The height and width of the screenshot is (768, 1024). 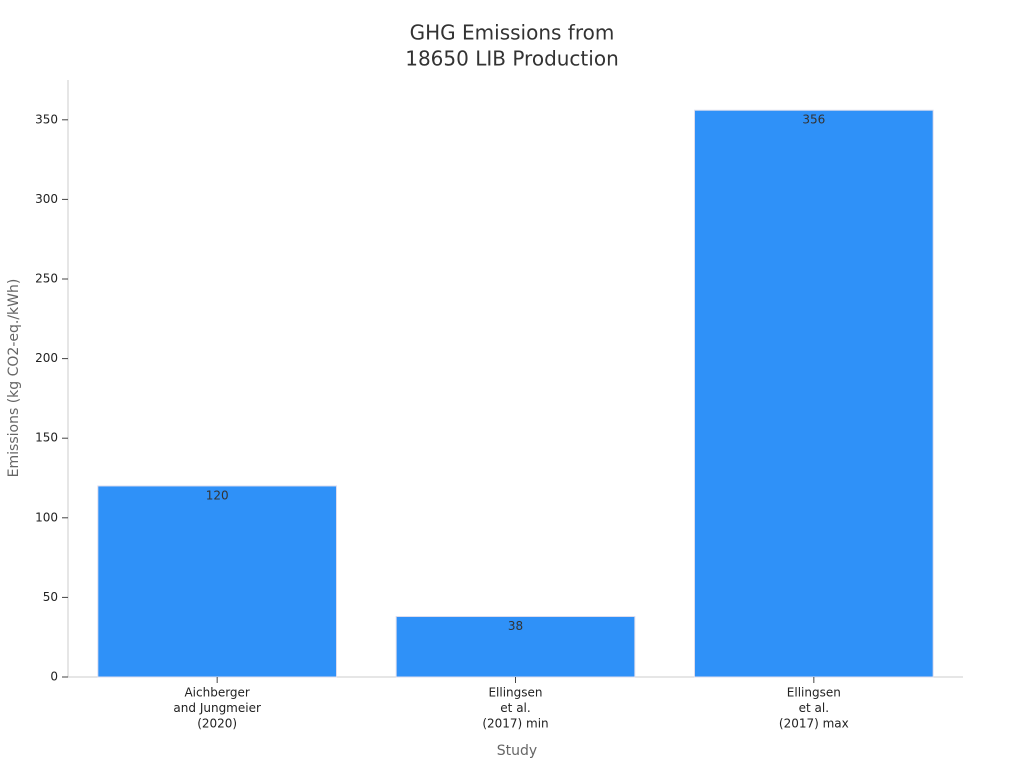 I want to click on y-tick-label: 0, so click(x=54, y=677).